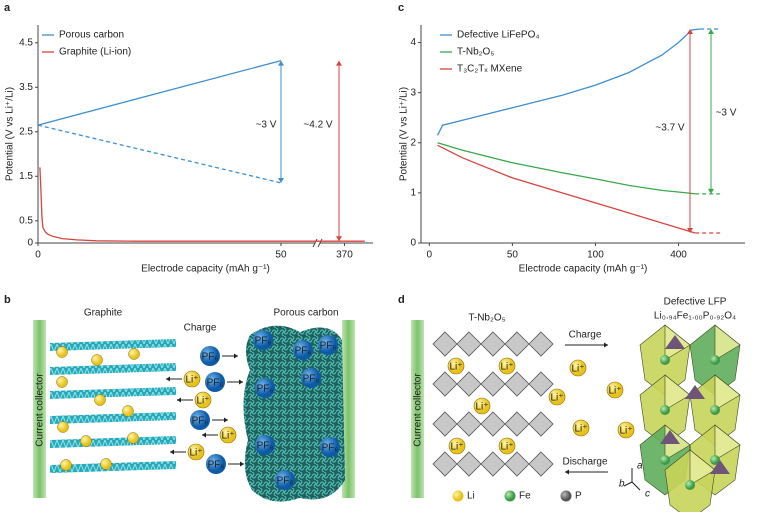 This screenshot has height=512, width=763. I want to click on right-title: Defective LFP, so click(695, 302).